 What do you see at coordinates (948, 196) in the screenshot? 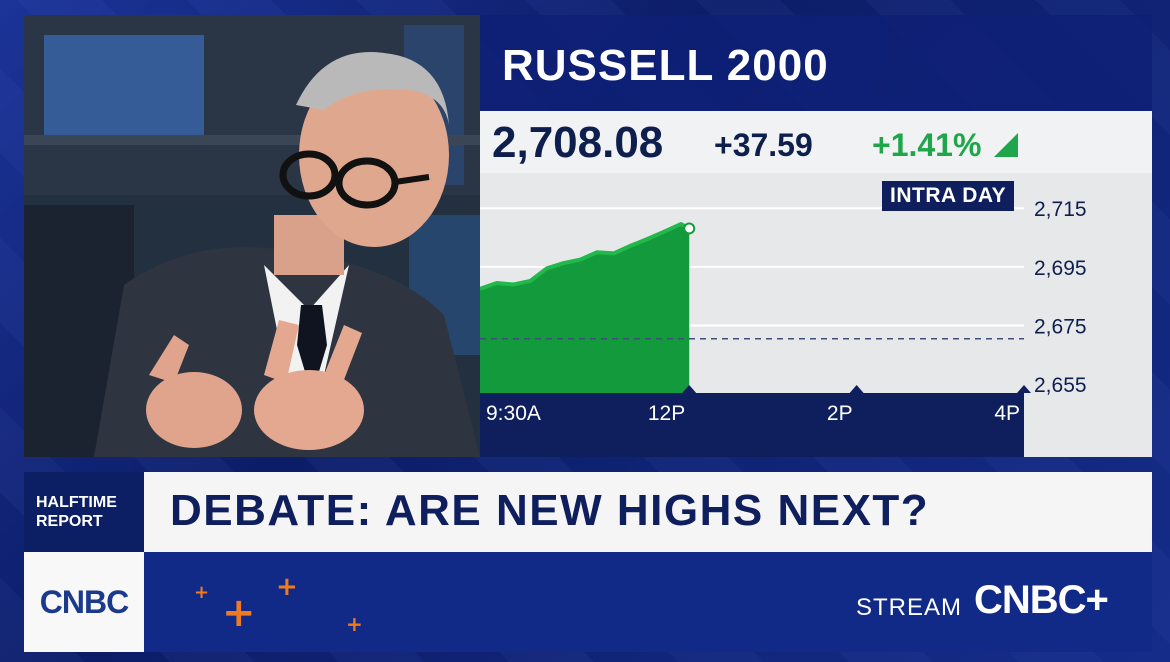
I see `intraday-badge: INTRA DAY` at bounding box center [948, 196].